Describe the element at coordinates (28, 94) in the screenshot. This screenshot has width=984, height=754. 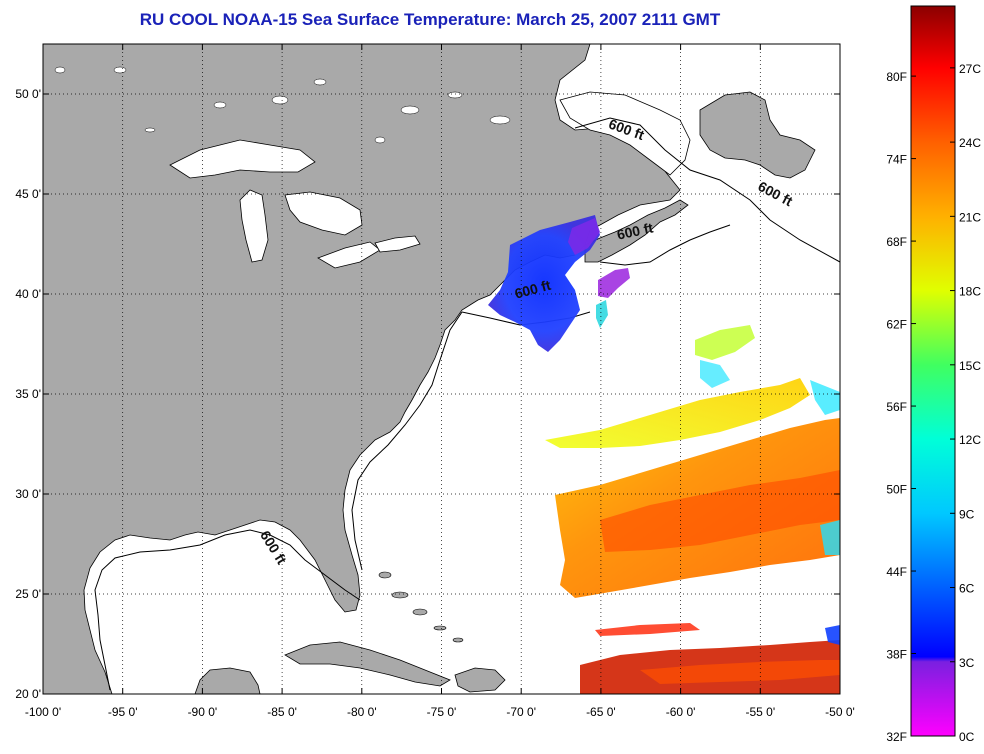
I see `lat-tick-label: 50 0'` at that location.